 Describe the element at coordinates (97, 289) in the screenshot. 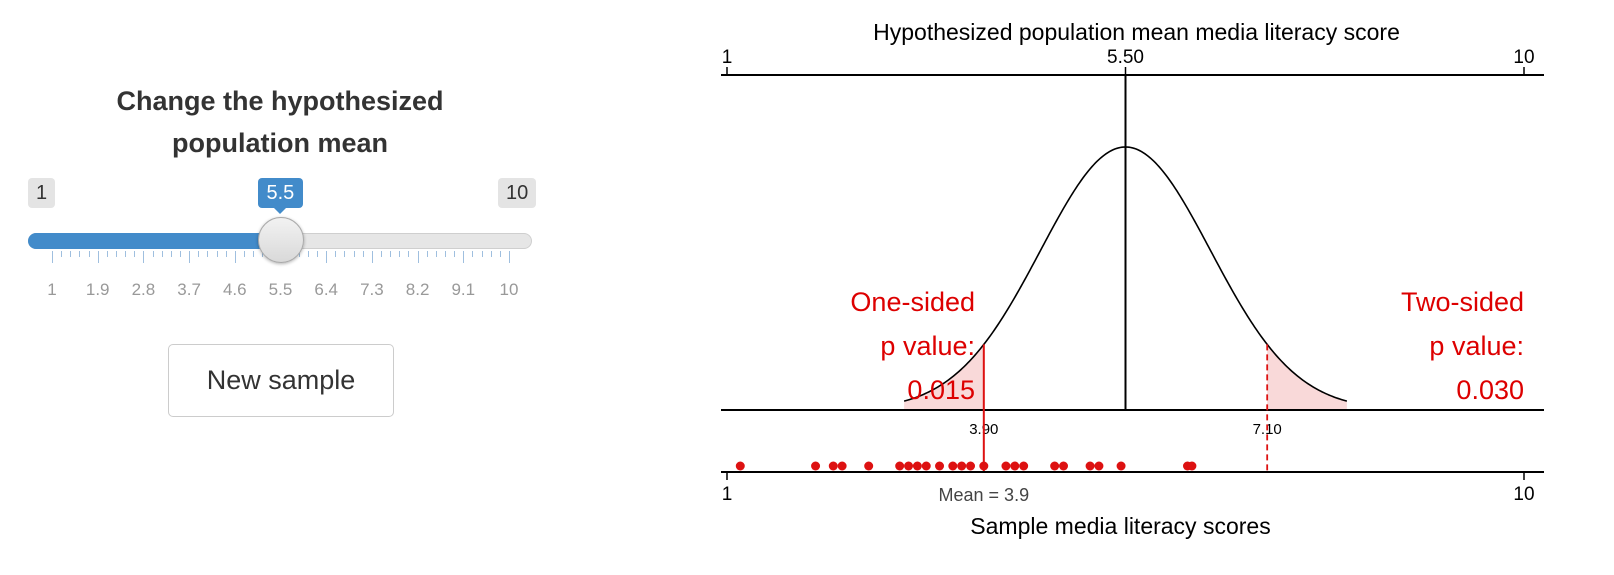

I see `slider-tick-label: 1.9` at that location.